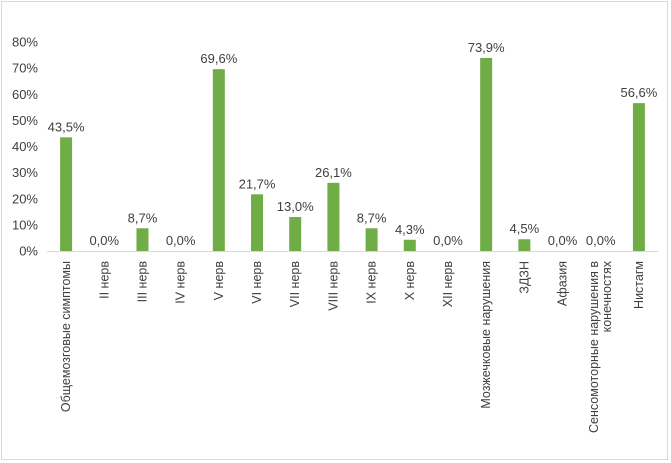 The image size is (671, 463). What do you see at coordinates (219, 281) in the screenshot?
I see `category-label: V нерв` at bounding box center [219, 281].